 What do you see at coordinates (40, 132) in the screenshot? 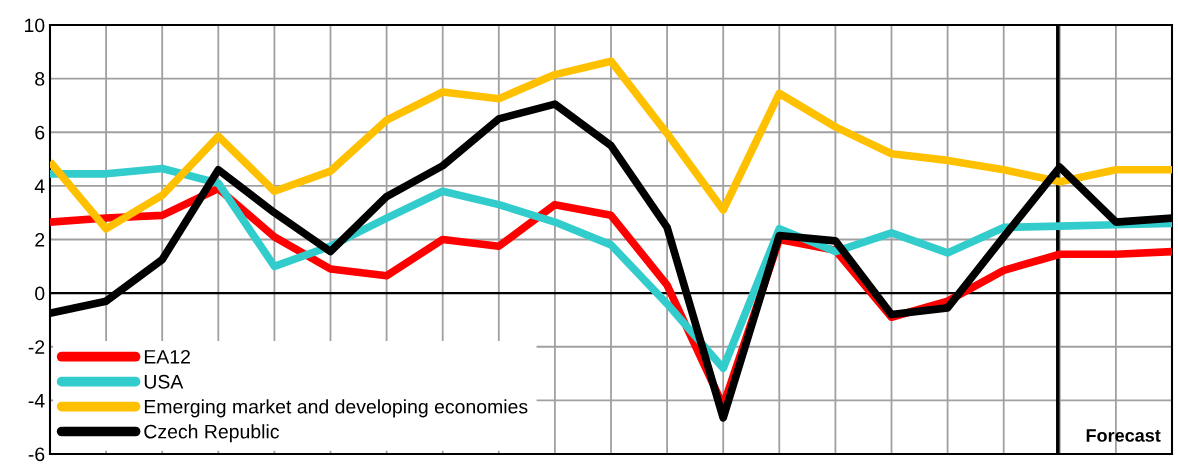
I see `y-tick-label: 6` at bounding box center [40, 132].